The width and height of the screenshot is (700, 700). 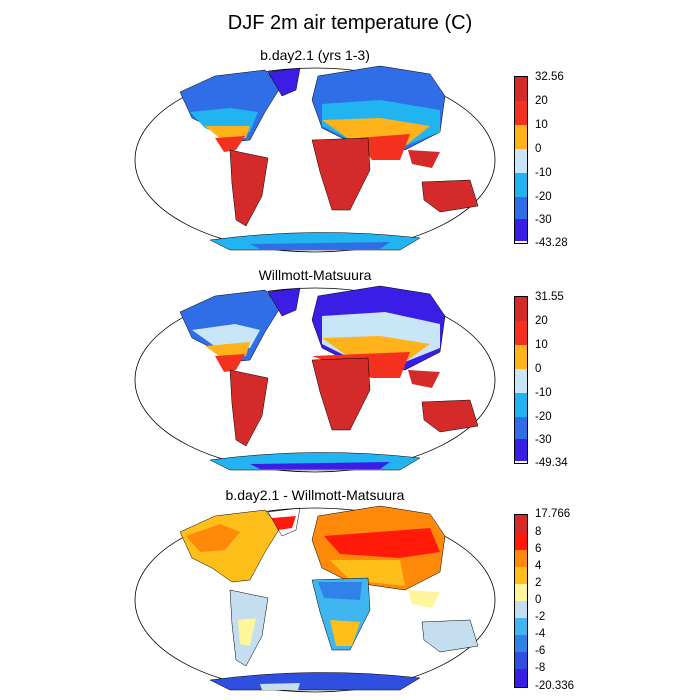 What do you see at coordinates (541, 345) in the screenshot?
I see `cb2-level-label: 10` at bounding box center [541, 345].